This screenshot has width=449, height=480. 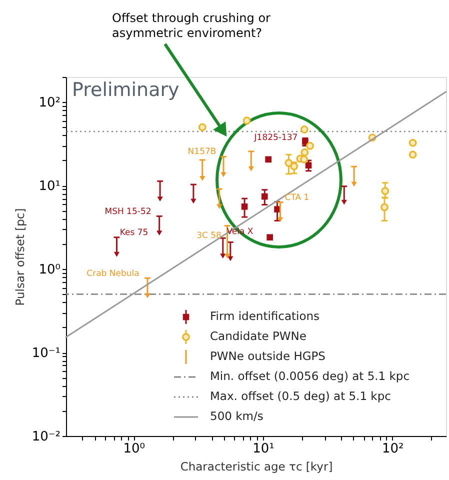 What do you see at coordinates (49, 186) in the screenshot?
I see `y-tick-label: 10¹` at bounding box center [49, 186].